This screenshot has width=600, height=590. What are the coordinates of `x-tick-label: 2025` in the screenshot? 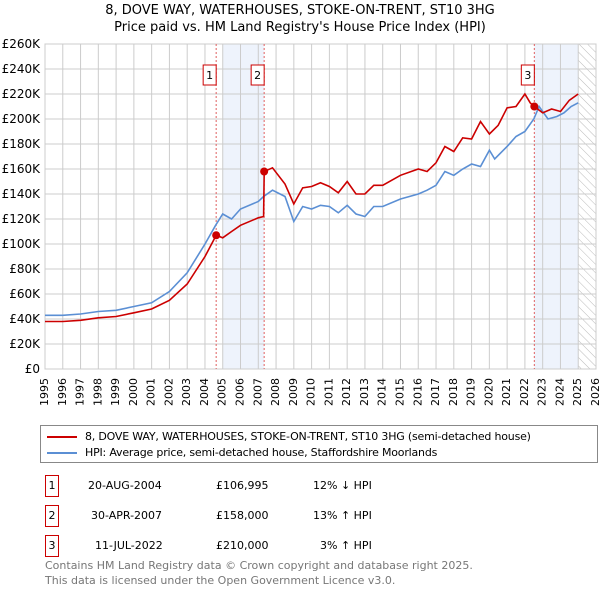 It's located at (577, 392).